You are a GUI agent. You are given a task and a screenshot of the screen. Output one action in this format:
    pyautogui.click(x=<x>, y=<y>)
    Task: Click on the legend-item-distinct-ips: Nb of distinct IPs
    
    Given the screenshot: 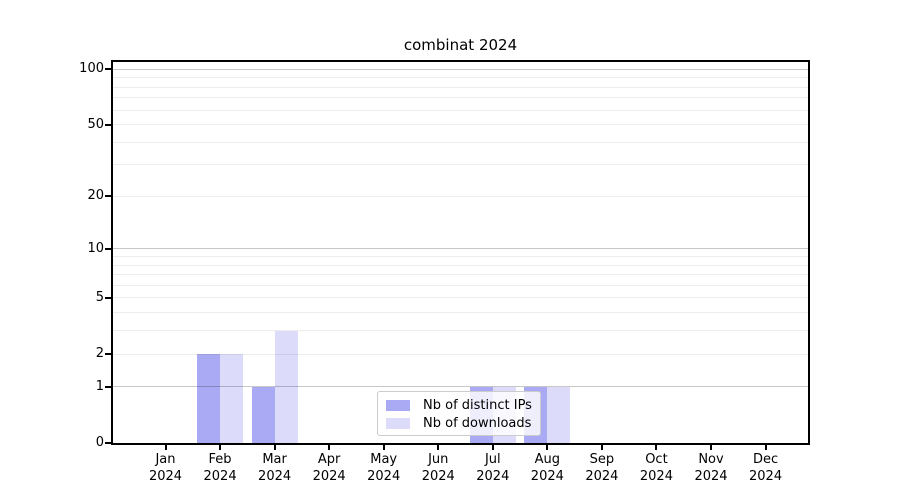 What is the action you would take?
    pyautogui.click(x=459, y=405)
    